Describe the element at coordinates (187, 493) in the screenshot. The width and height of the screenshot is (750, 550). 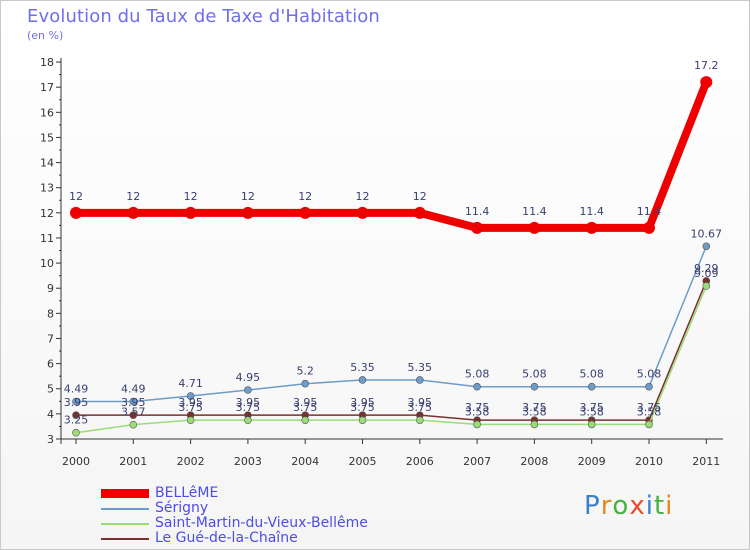
I see `legend-label-belleme: BELLêME` at that location.